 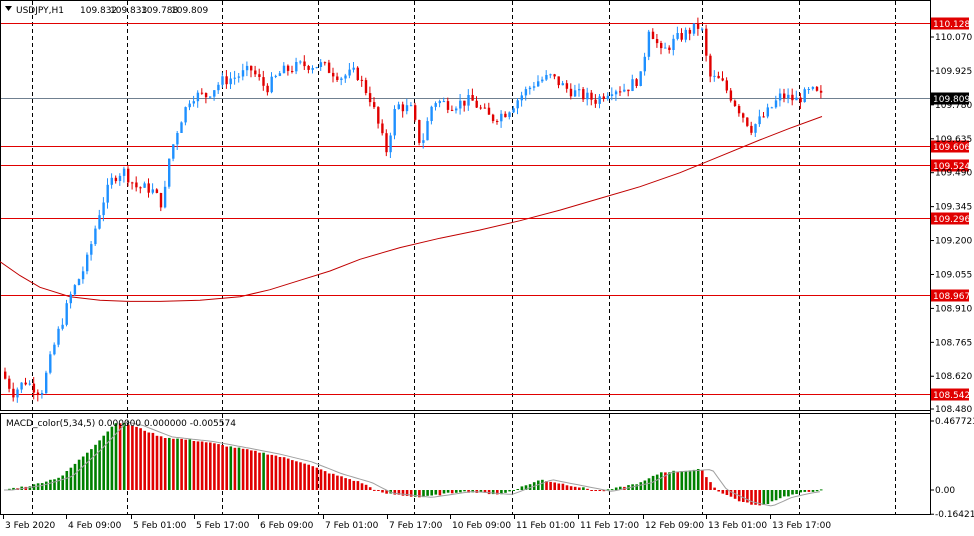 I want to click on current-price-label: 109.809, so click(x=951, y=100).